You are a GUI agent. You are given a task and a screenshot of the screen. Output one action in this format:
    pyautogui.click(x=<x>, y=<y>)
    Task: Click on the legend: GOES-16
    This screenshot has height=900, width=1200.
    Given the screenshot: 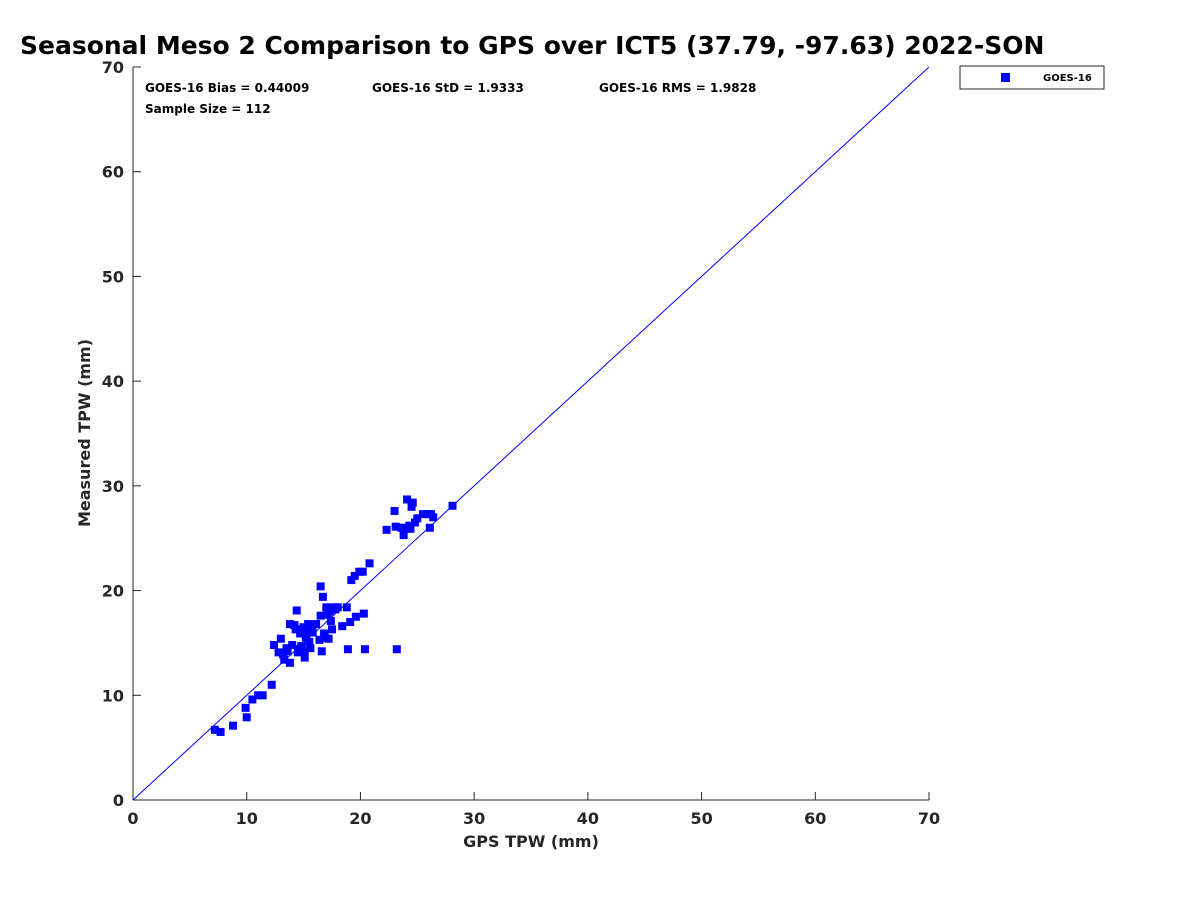 What is the action you would take?
    pyautogui.click(x=1032, y=77)
    